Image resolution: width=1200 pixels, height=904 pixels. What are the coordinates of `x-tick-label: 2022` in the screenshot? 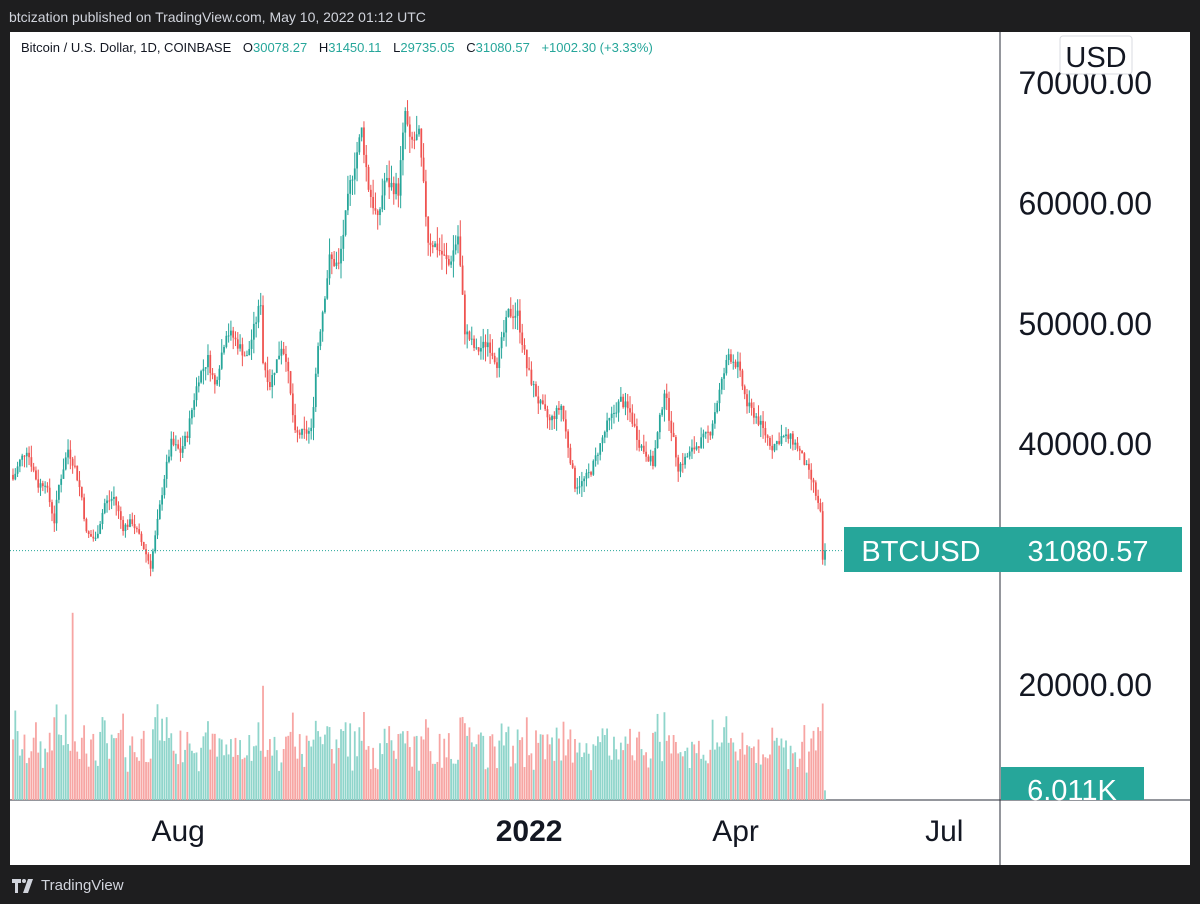 It's located at (529, 831).